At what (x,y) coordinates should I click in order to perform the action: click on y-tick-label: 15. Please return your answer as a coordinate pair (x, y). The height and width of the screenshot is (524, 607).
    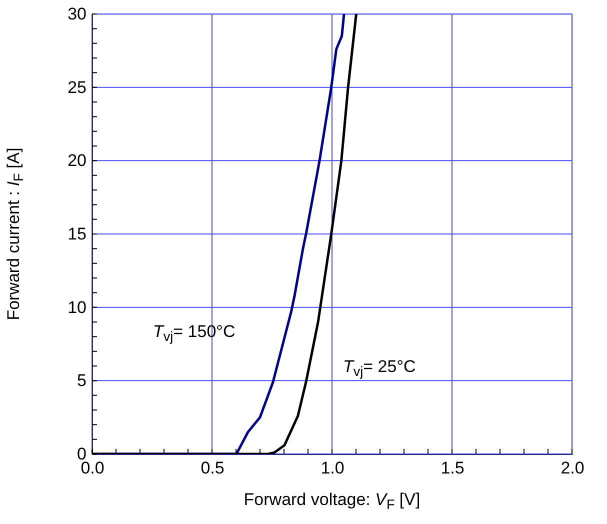
    Looking at the image, I should click on (77, 234).